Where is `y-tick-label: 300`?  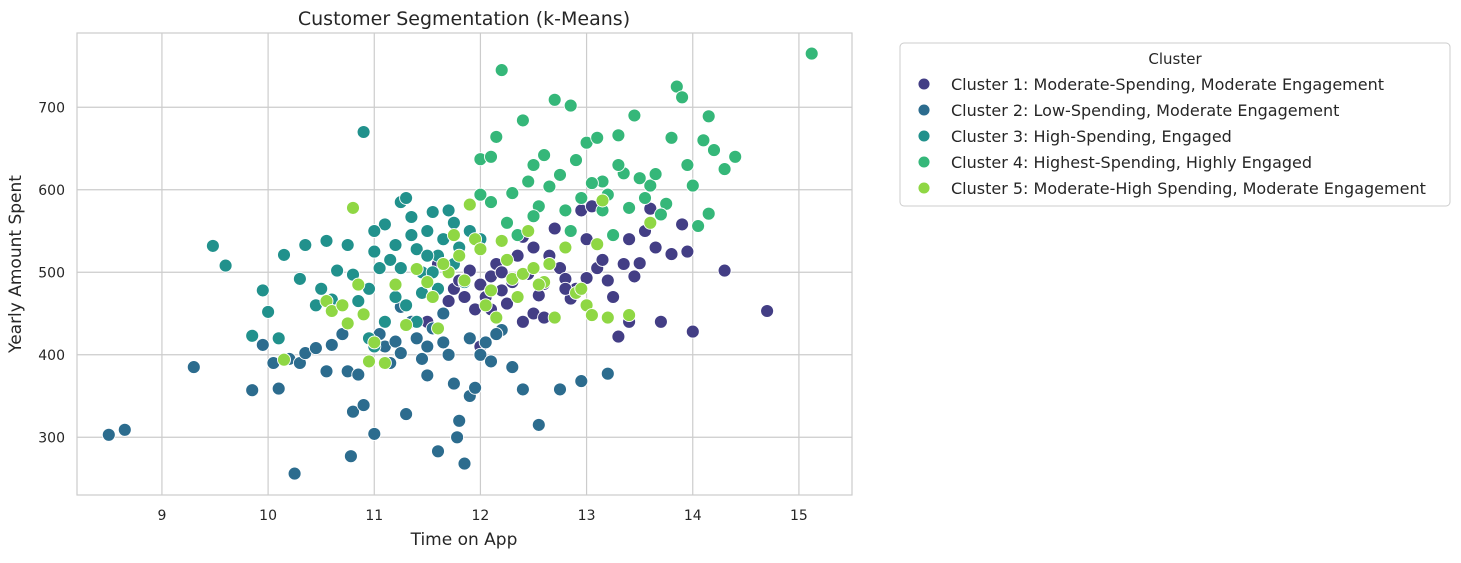
y-tick-label: 300 is located at coordinates (51, 438).